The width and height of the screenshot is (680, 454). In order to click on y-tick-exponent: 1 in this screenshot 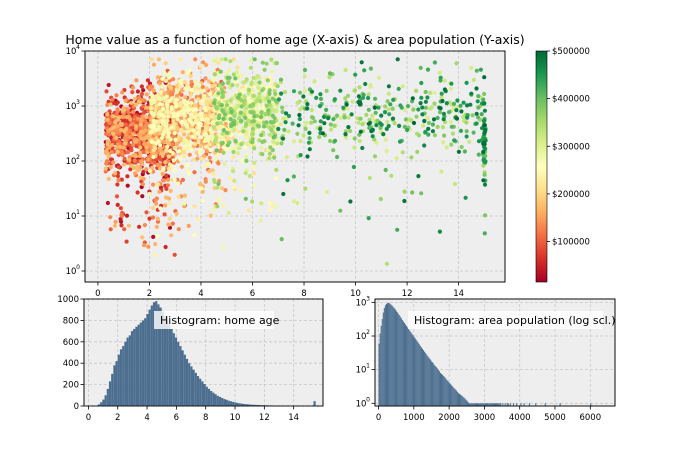, I will do `click(78, 212)`.